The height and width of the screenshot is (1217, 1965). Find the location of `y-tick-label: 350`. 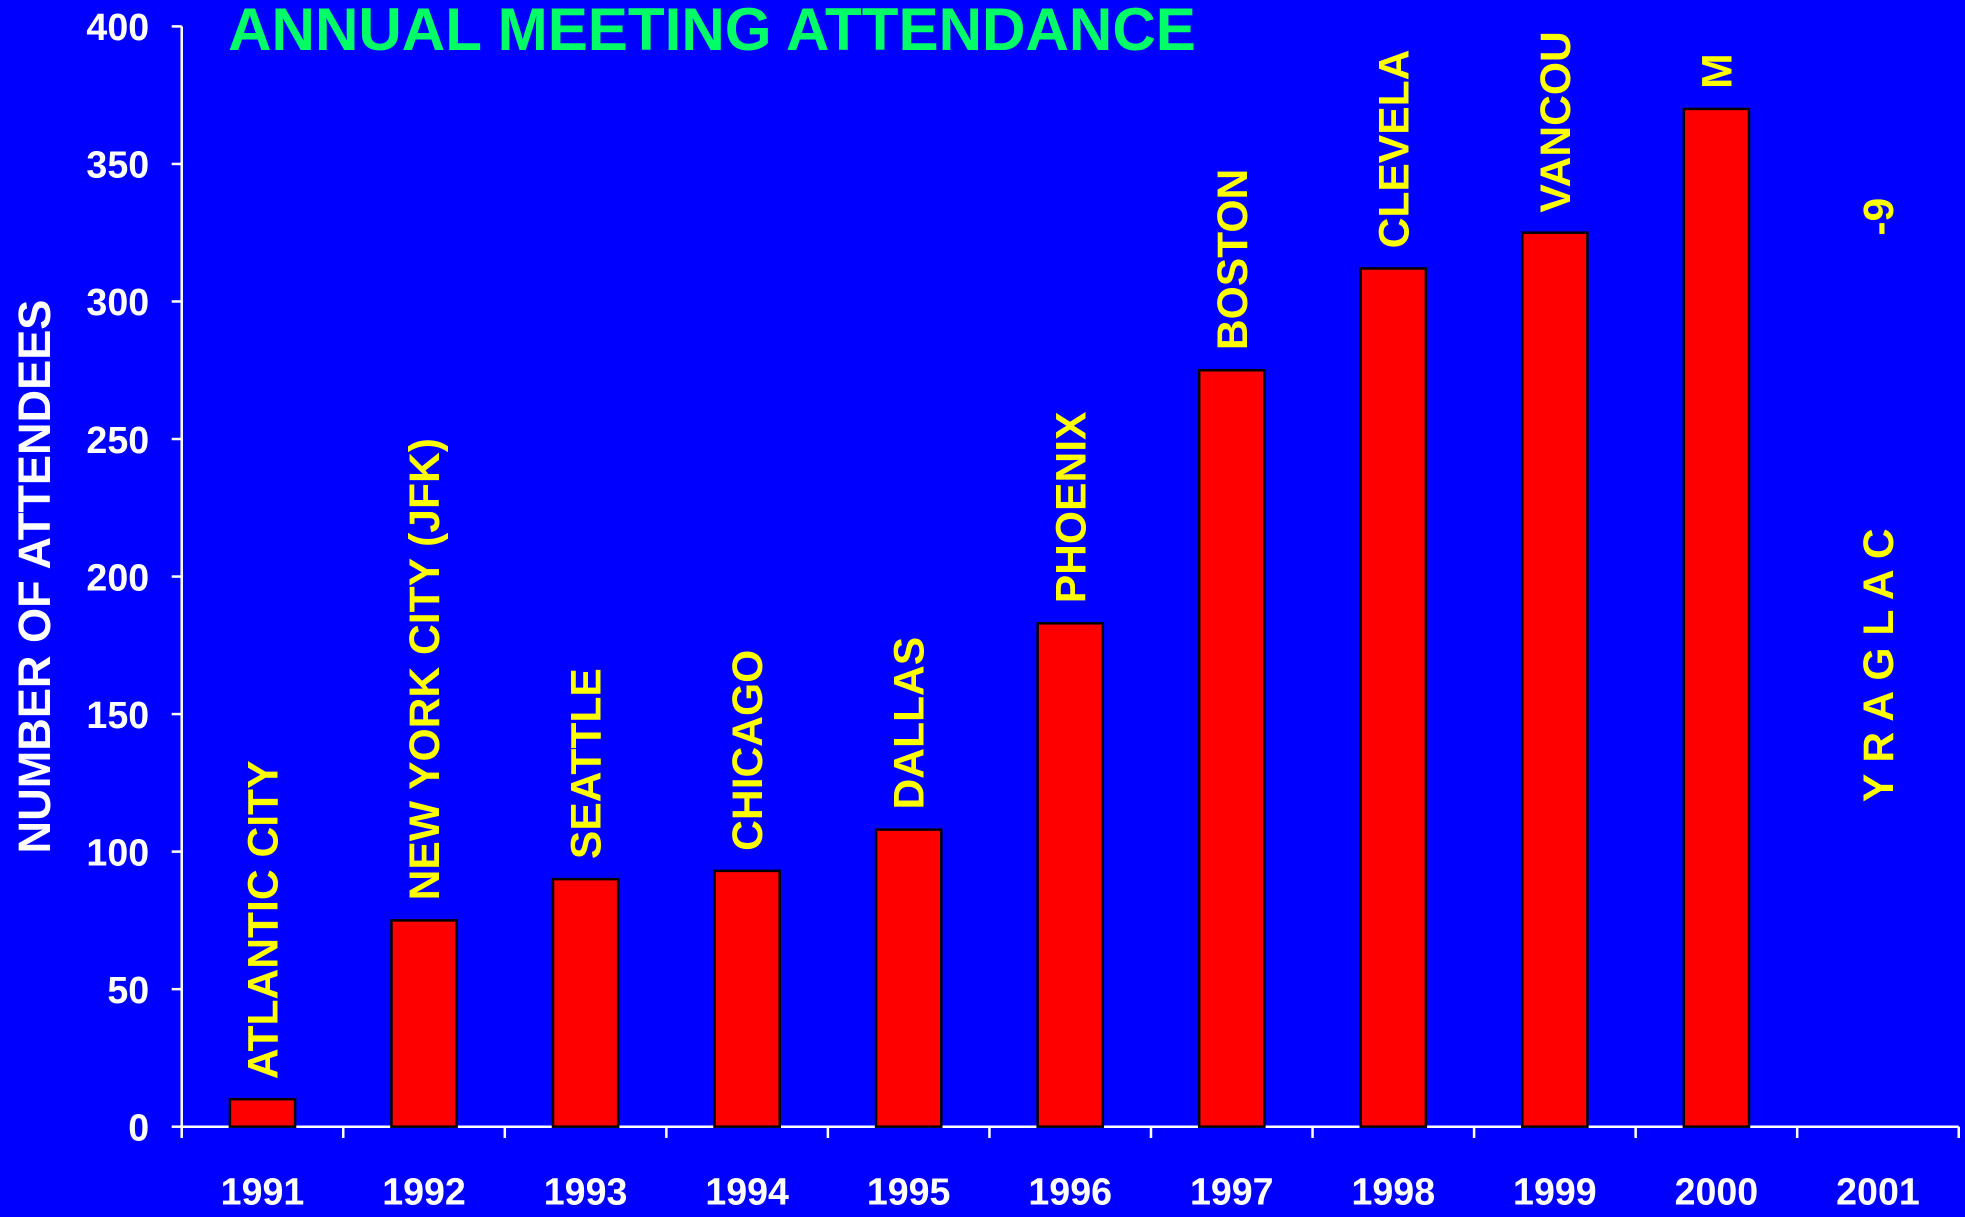

y-tick-label: 350 is located at coordinates (117, 165).